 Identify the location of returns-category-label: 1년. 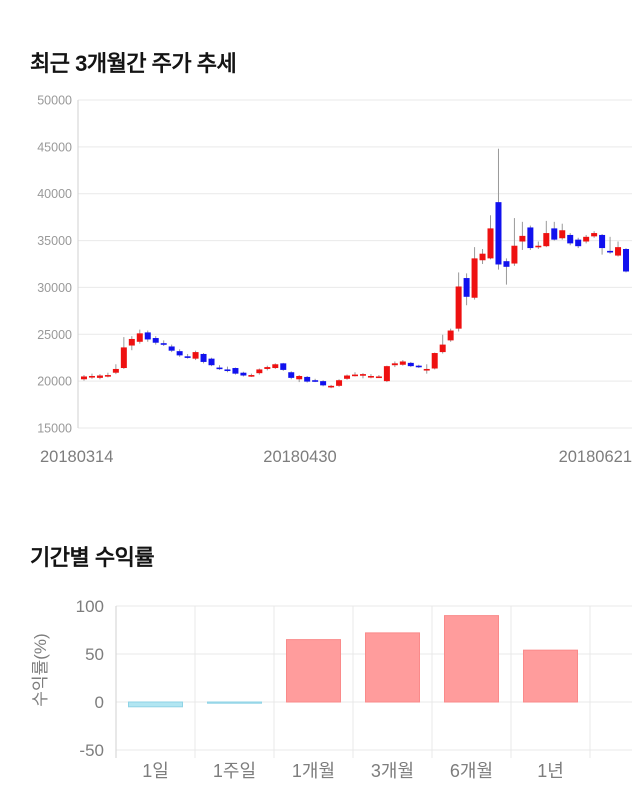
(550, 771).